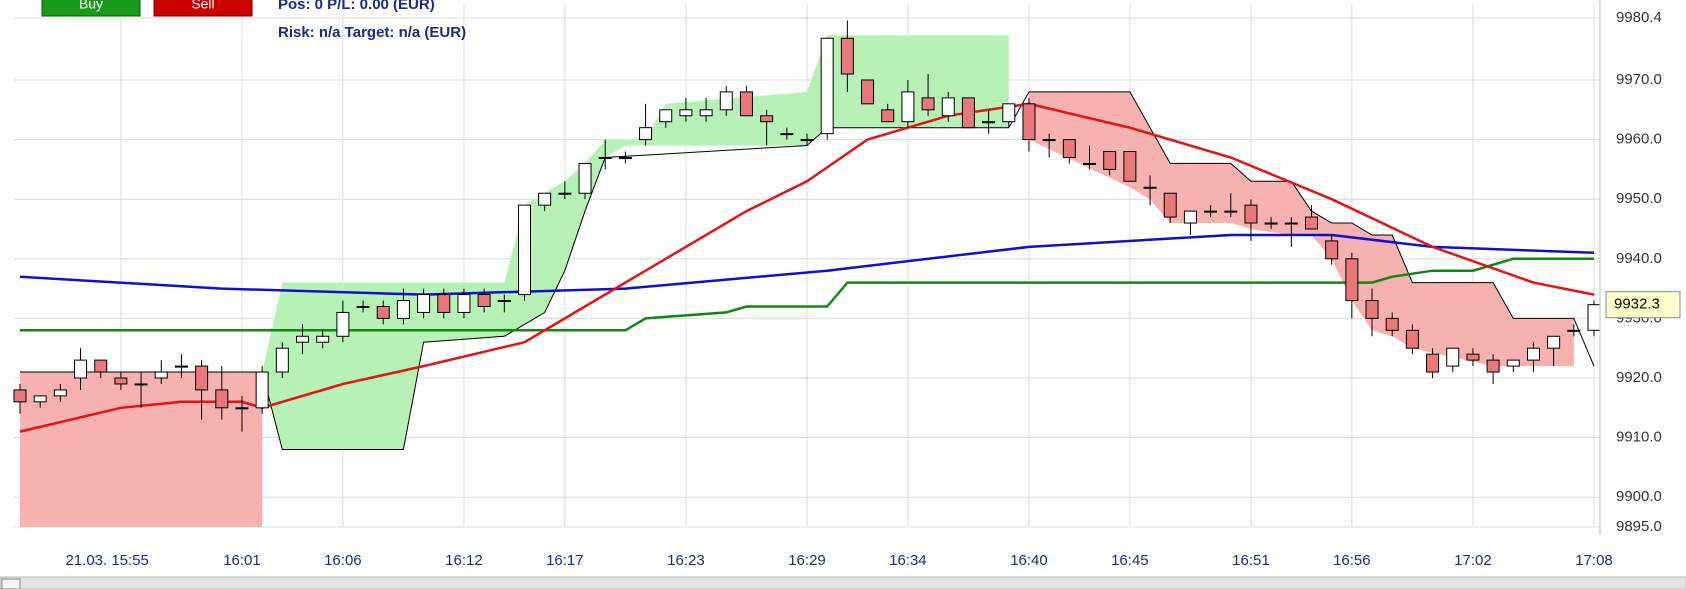  I want to click on buy-button-label: Buy, so click(91, 6).